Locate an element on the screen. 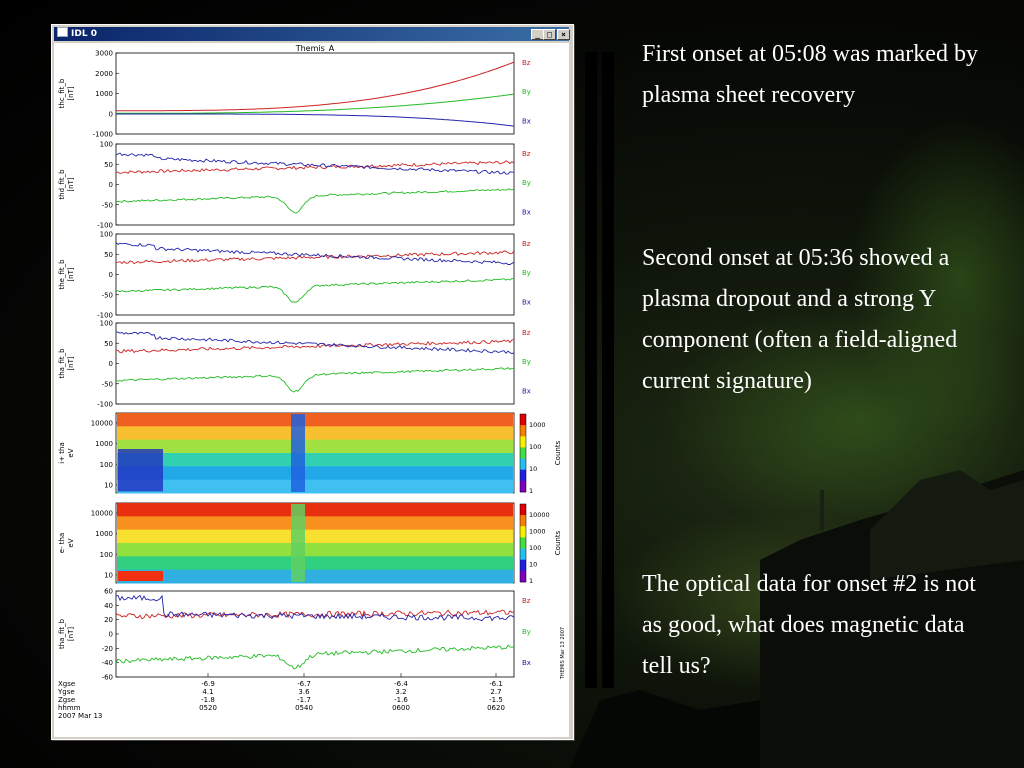 The width and height of the screenshot is (1024, 768). panel-2-tick: 100 is located at coordinates (106, 145).